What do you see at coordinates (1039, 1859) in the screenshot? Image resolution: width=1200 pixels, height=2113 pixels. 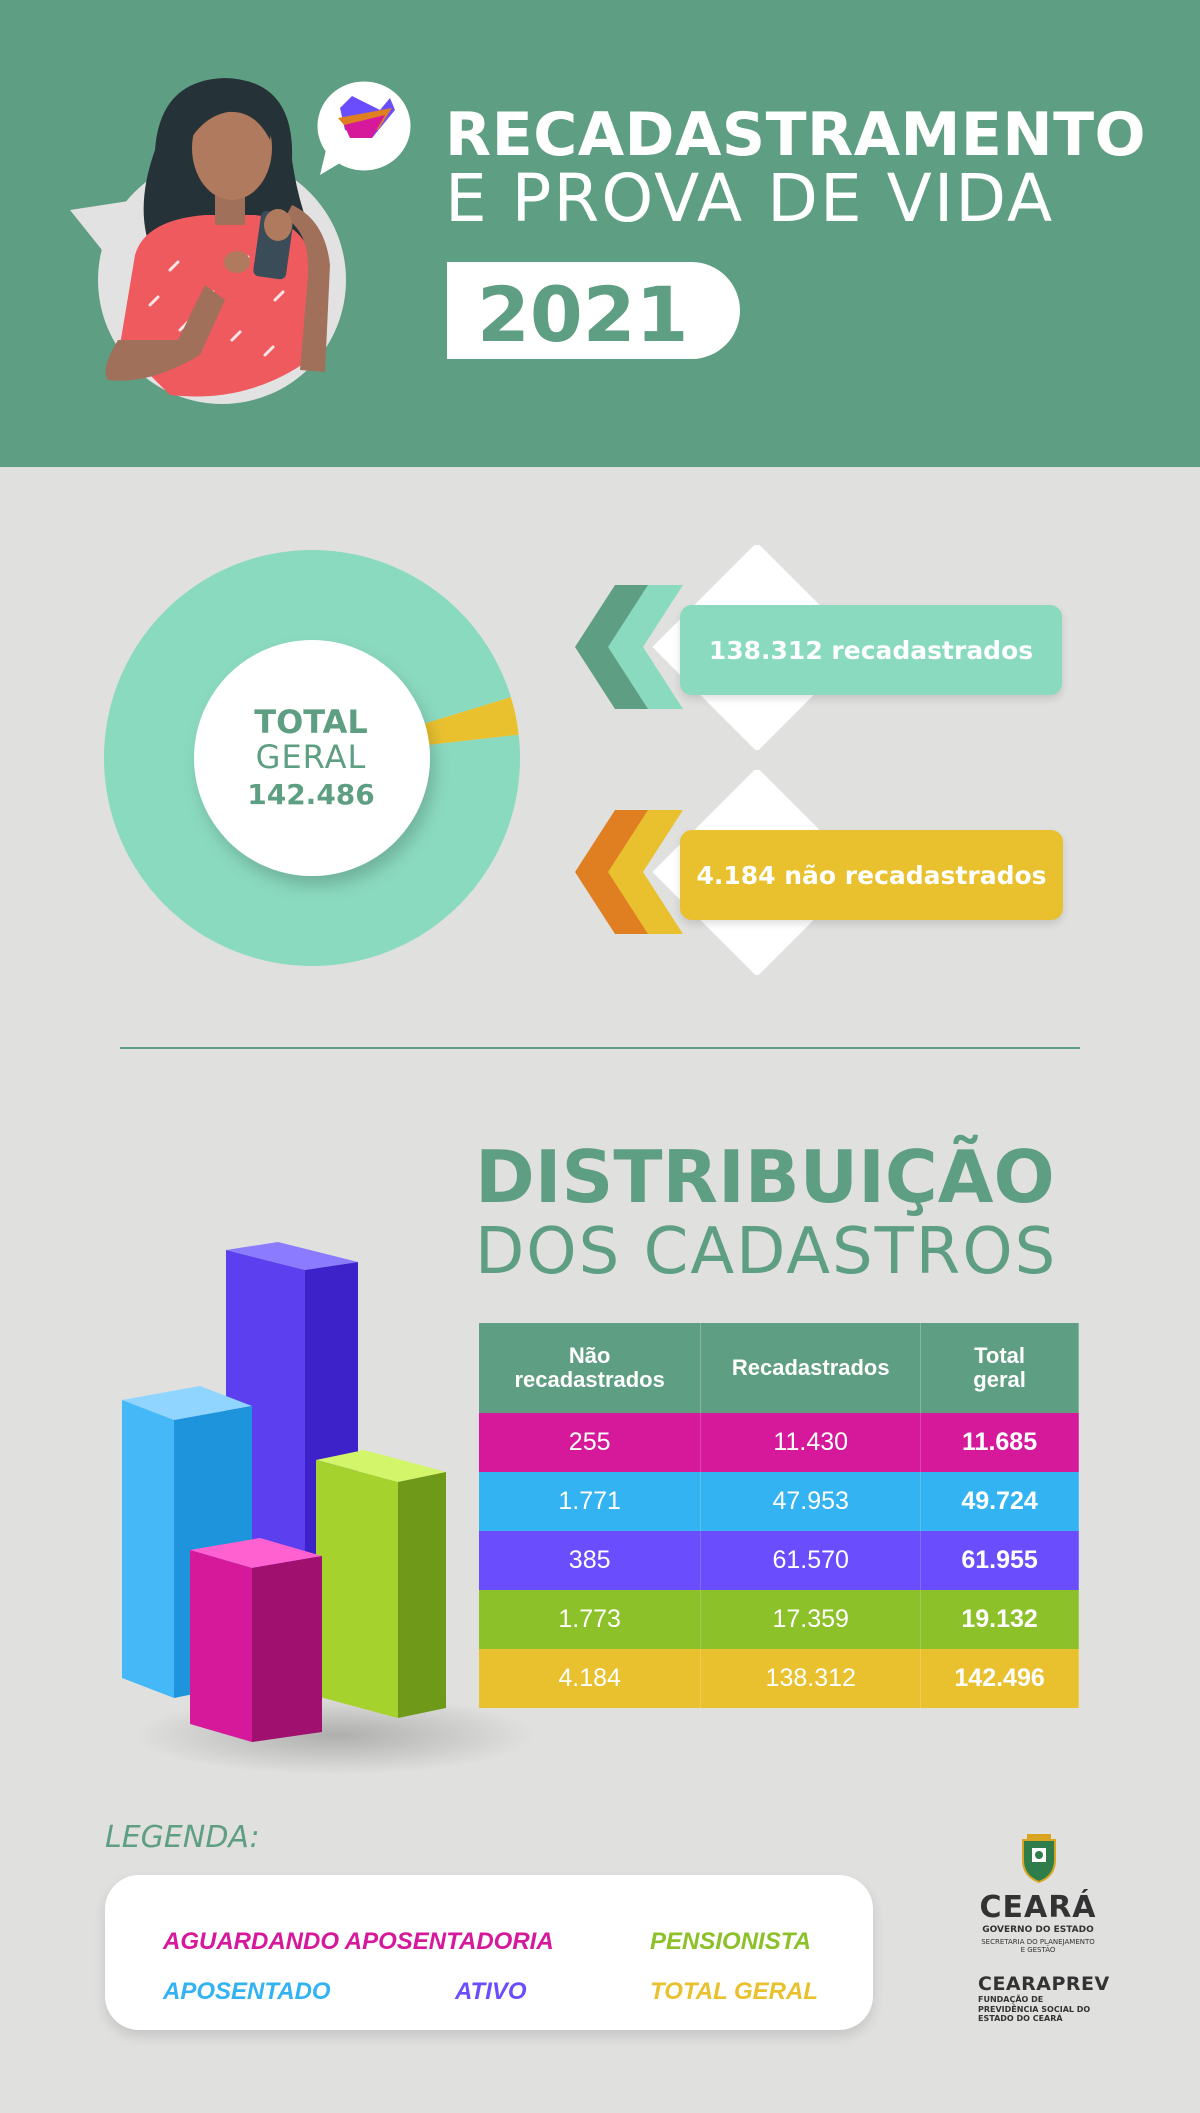 I see `ceara-coat-of-arms-icon` at bounding box center [1039, 1859].